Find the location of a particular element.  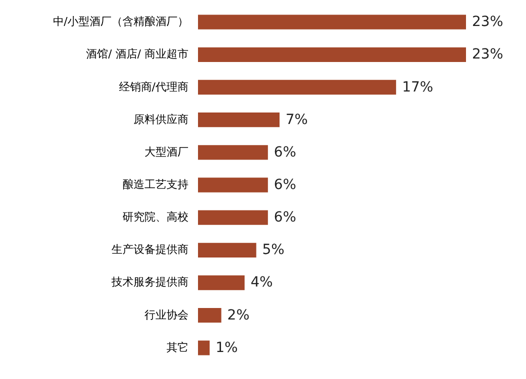

data-label: 5% is located at coordinates (273, 250).